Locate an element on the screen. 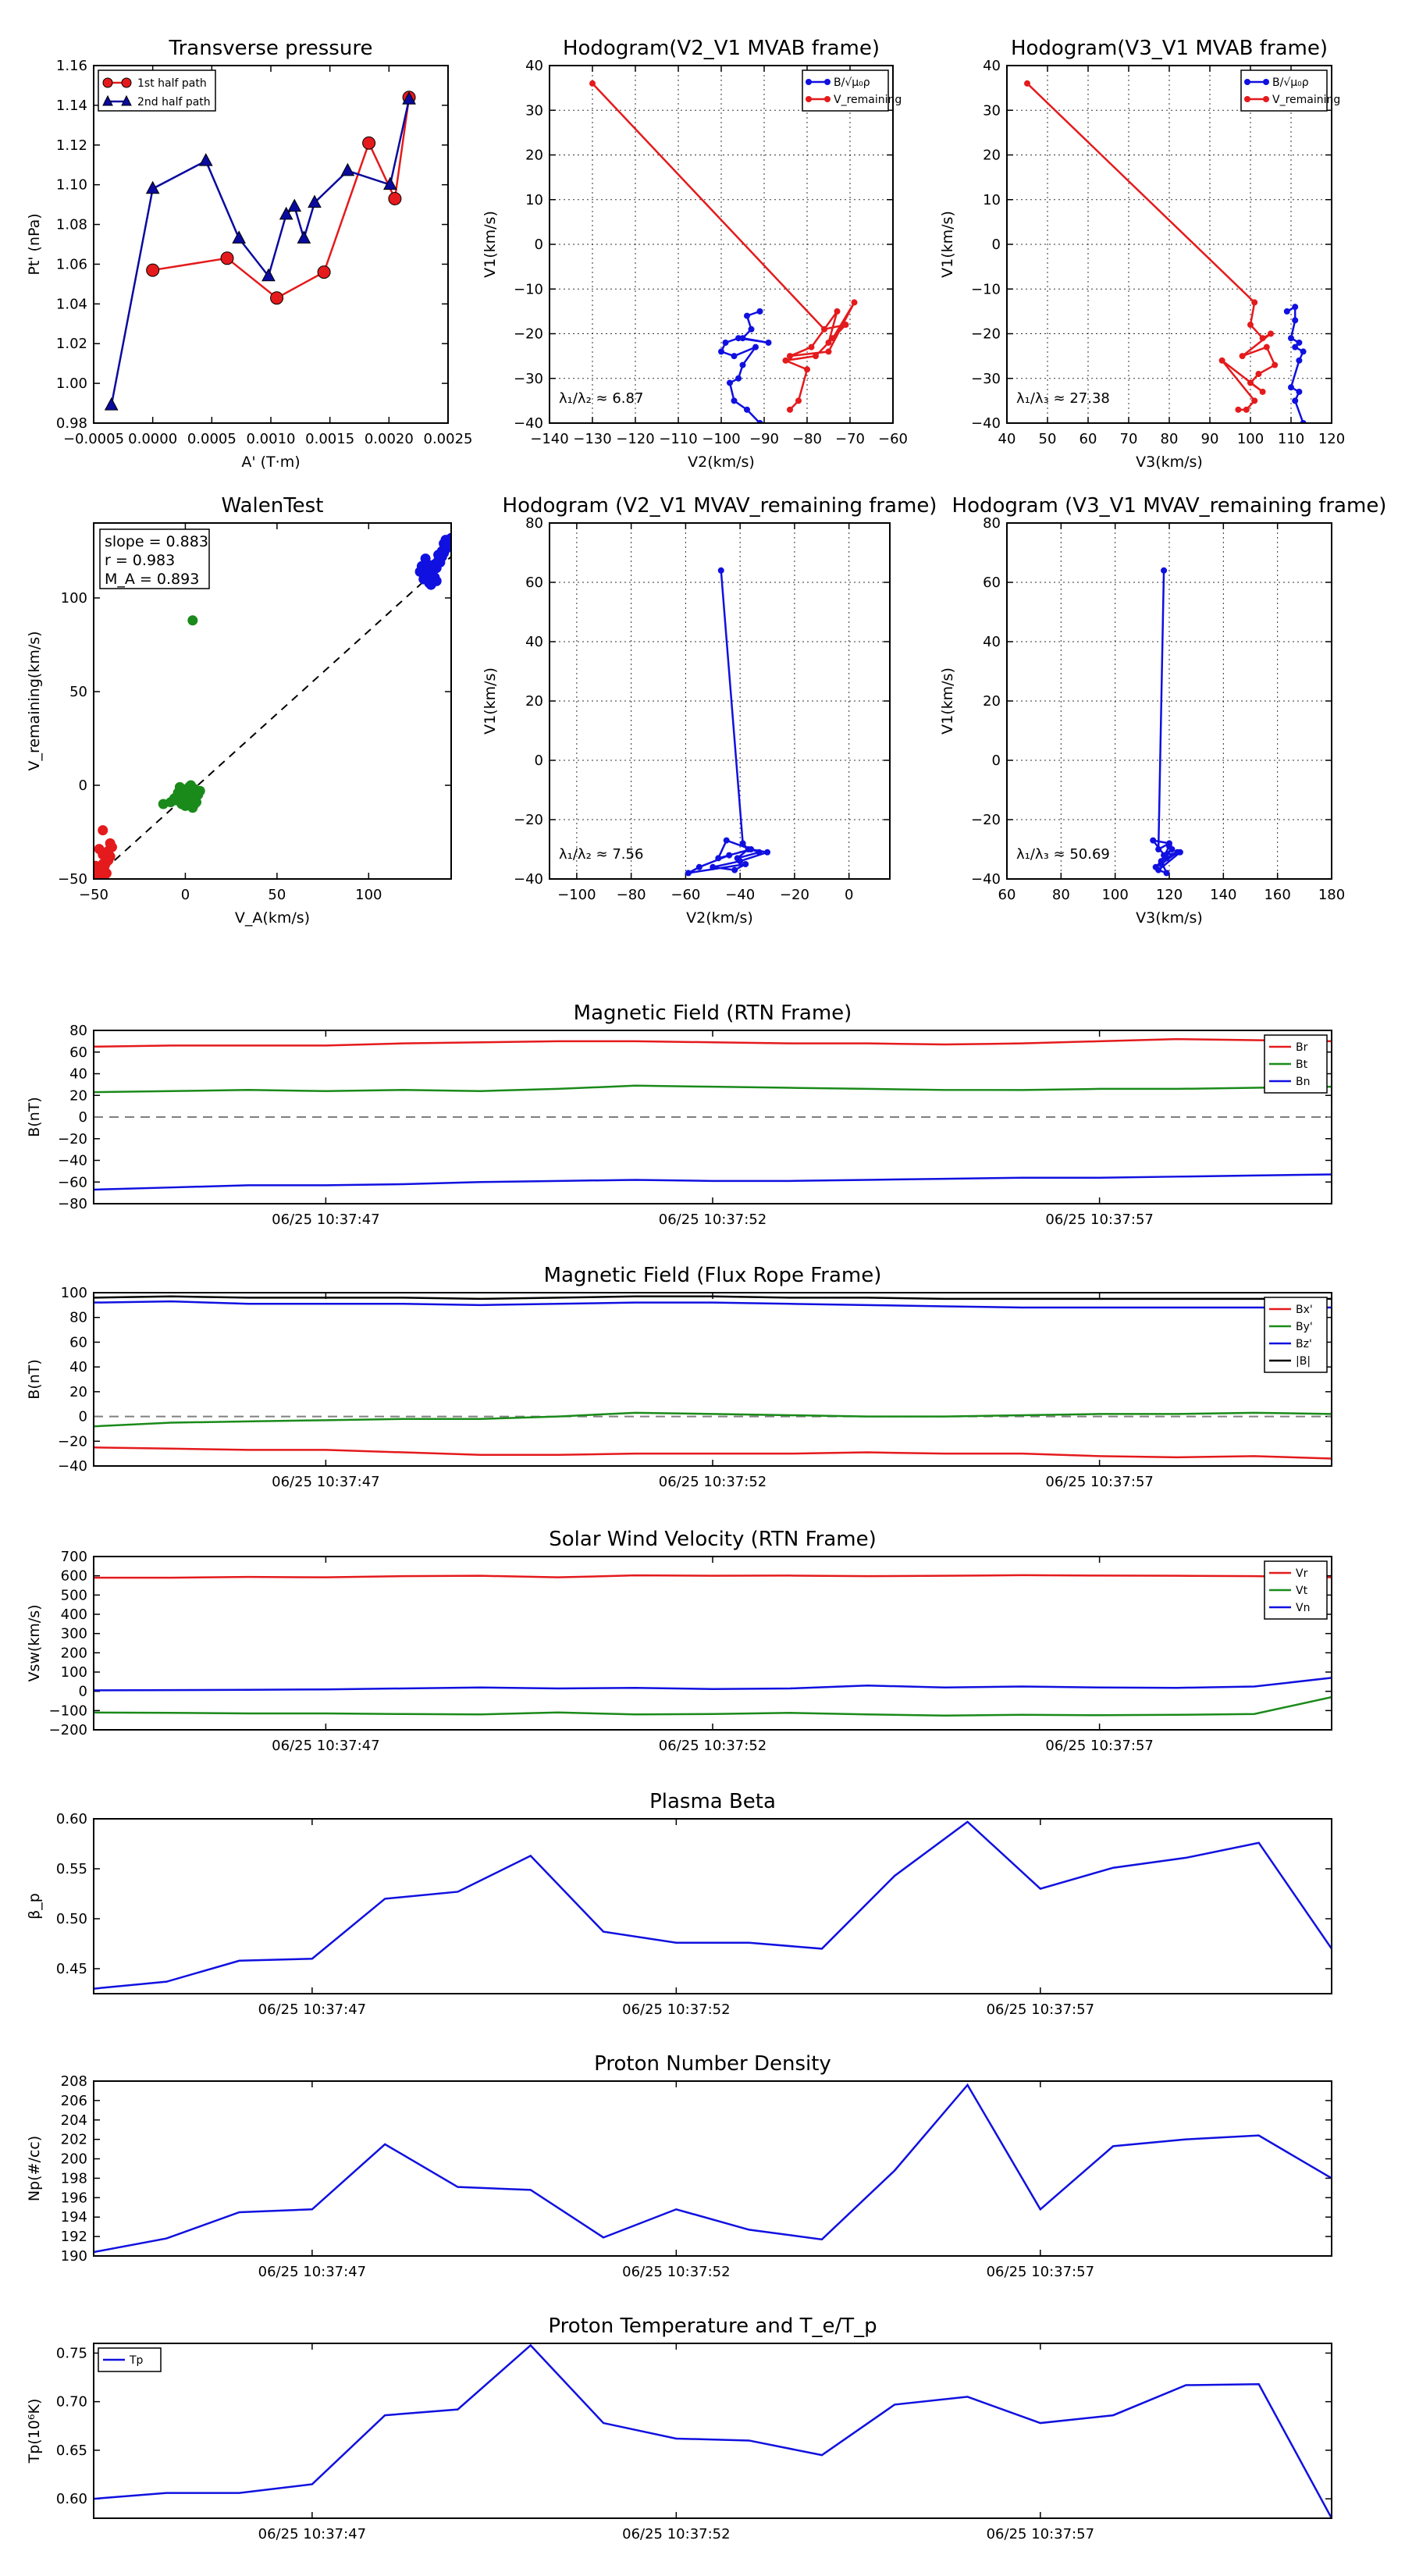 The image size is (1405, 2576). x-tick-label: −80 is located at coordinates (807, 439).